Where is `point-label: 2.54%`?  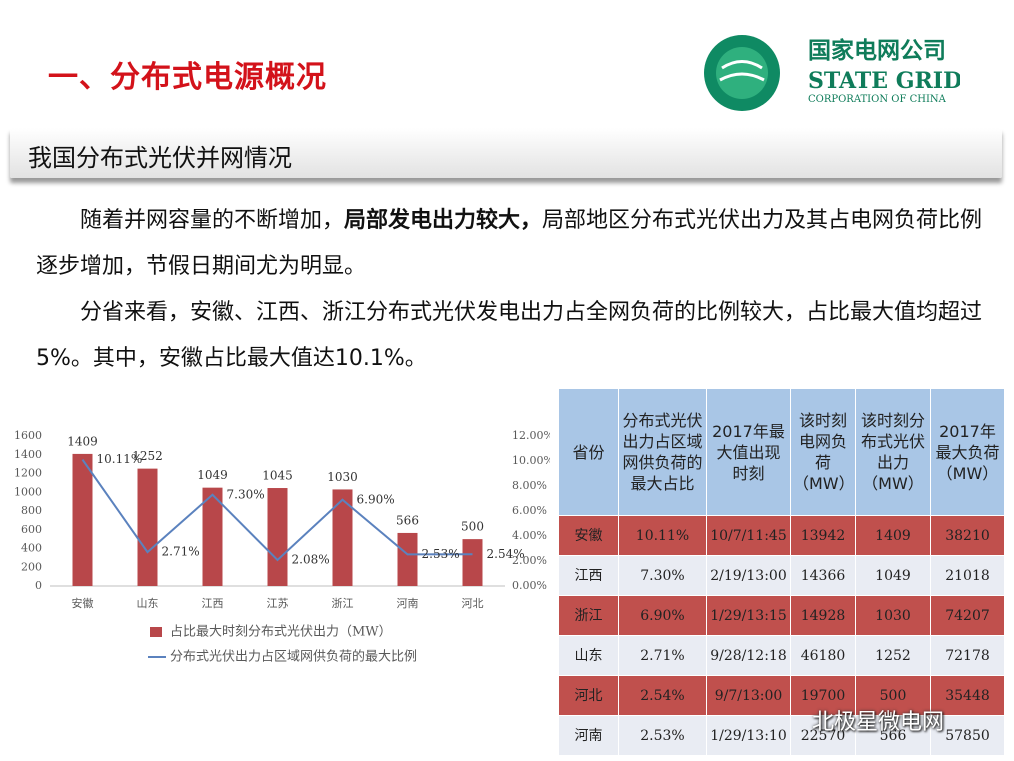 point-label: 2.54% is located at coordinates (506, 554).